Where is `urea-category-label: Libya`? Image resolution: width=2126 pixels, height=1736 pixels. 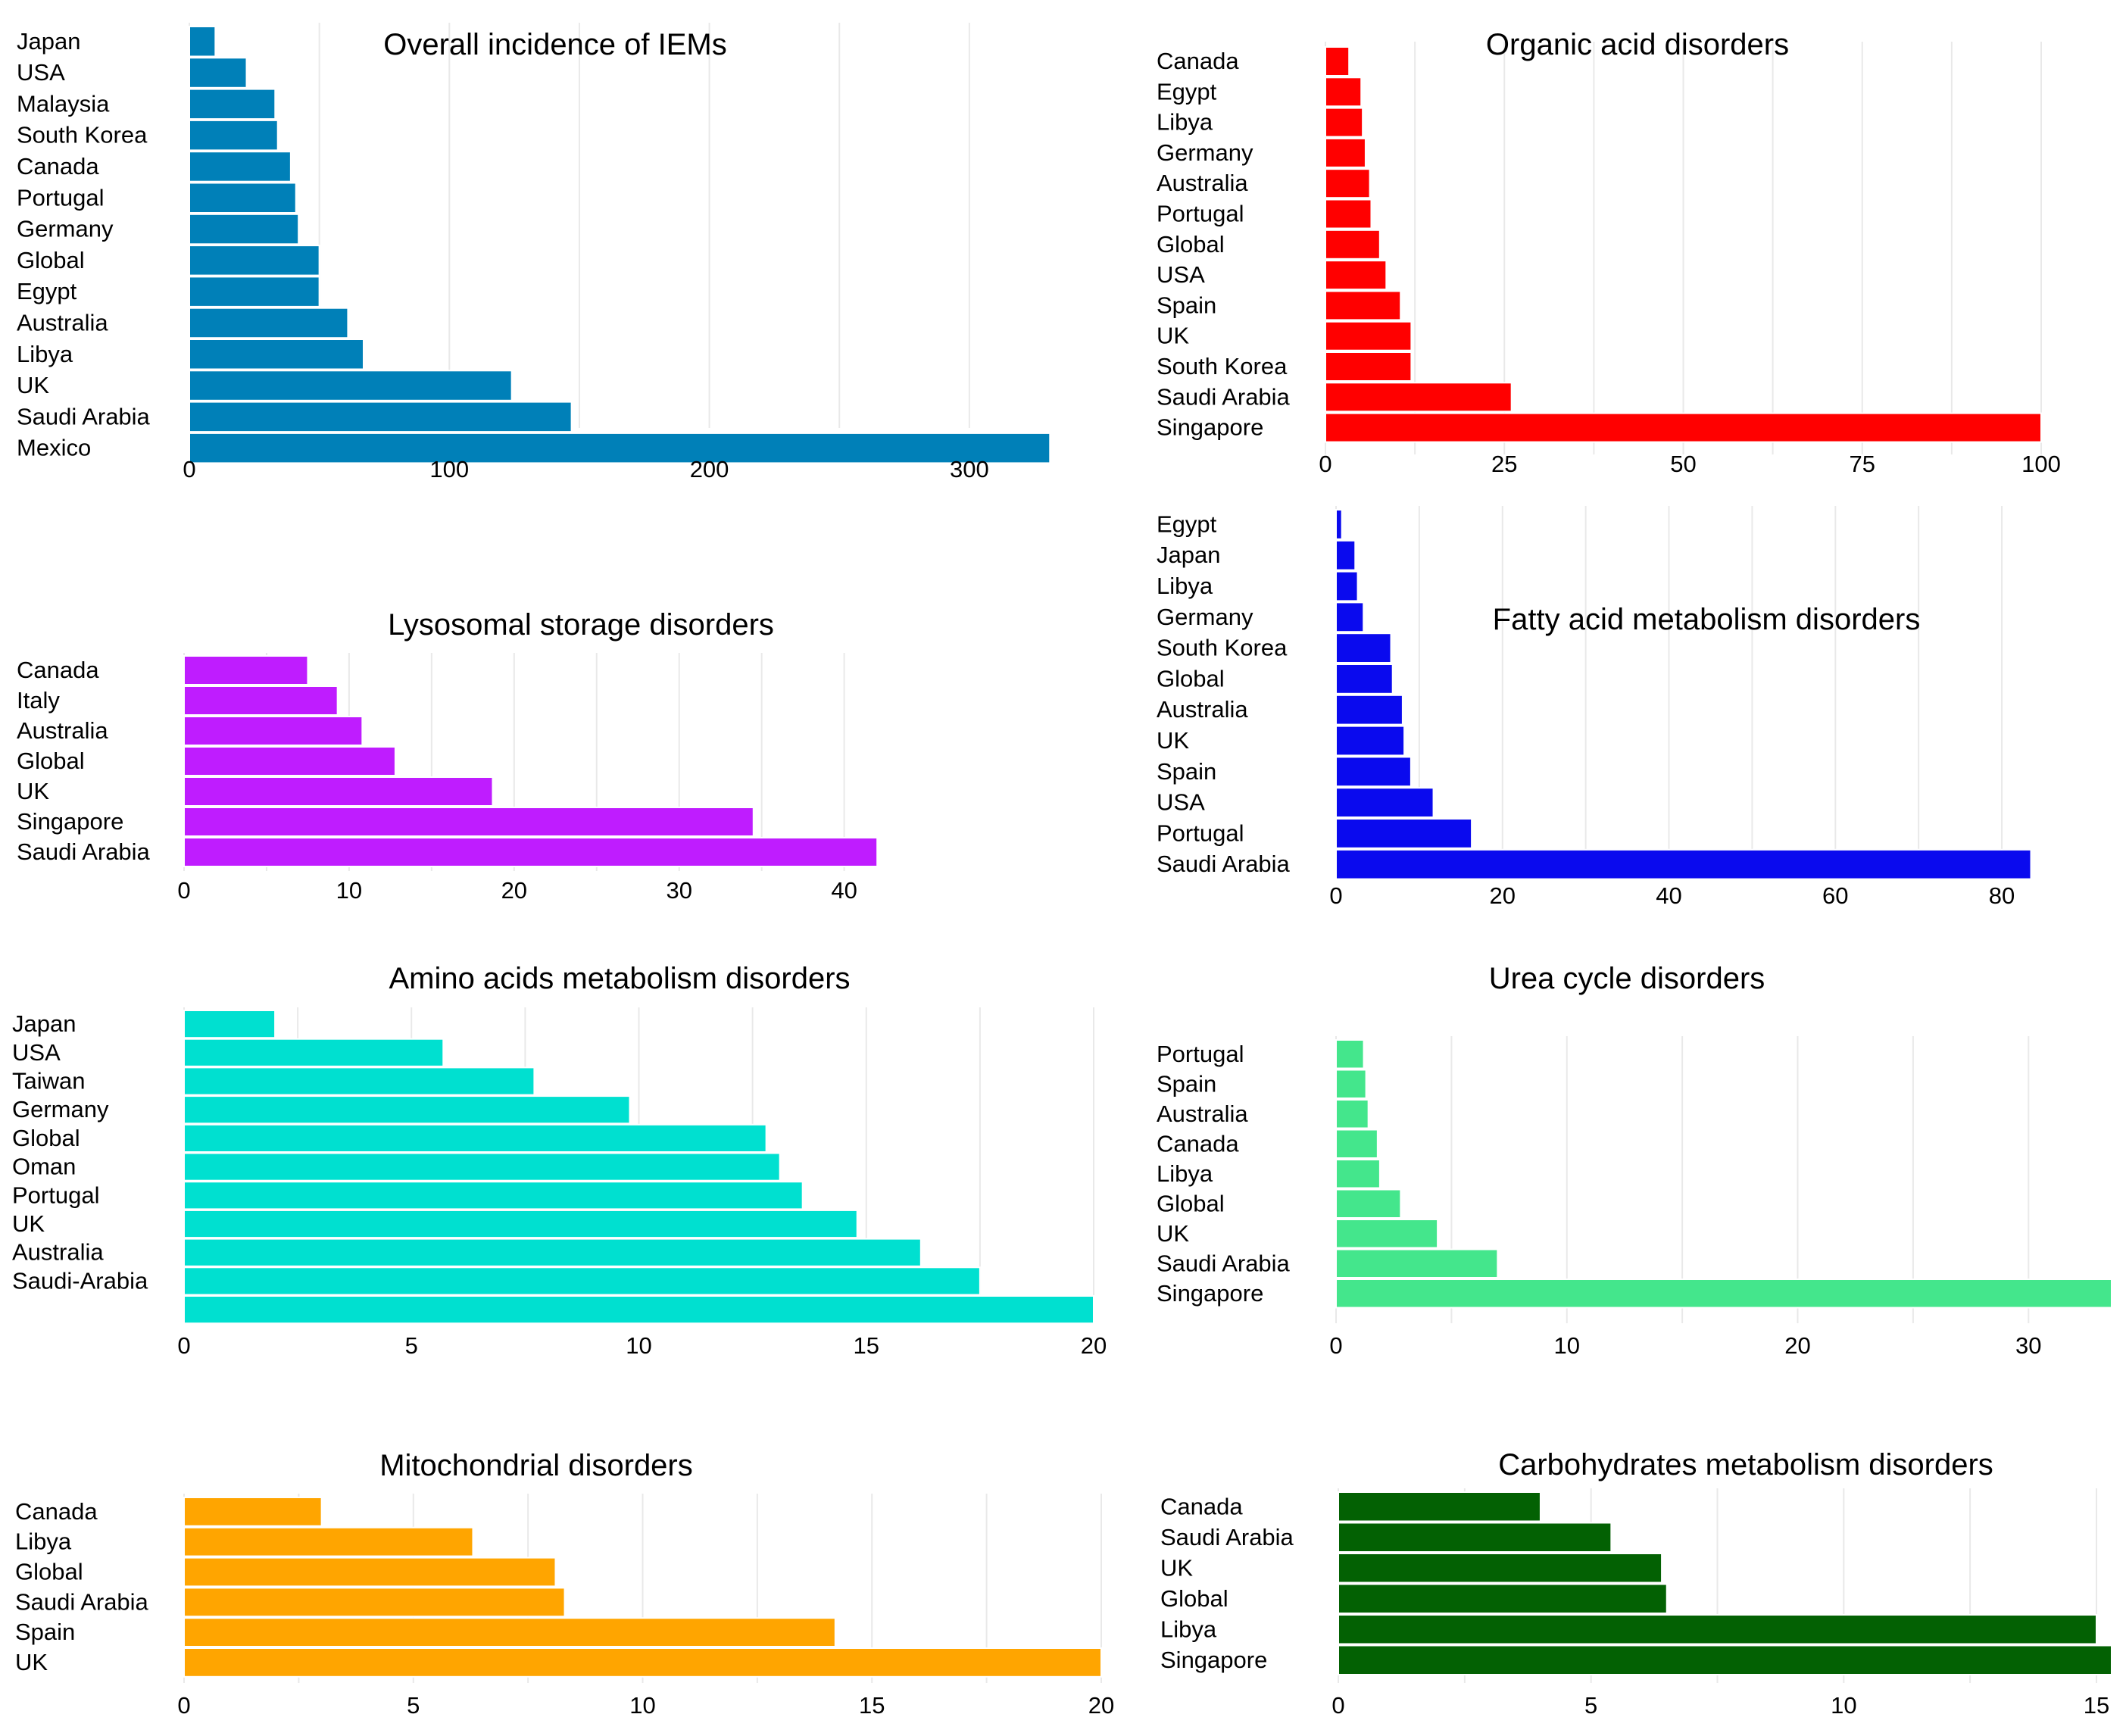
urea-category-label: Libya is located at coordinates (1185, 1173).